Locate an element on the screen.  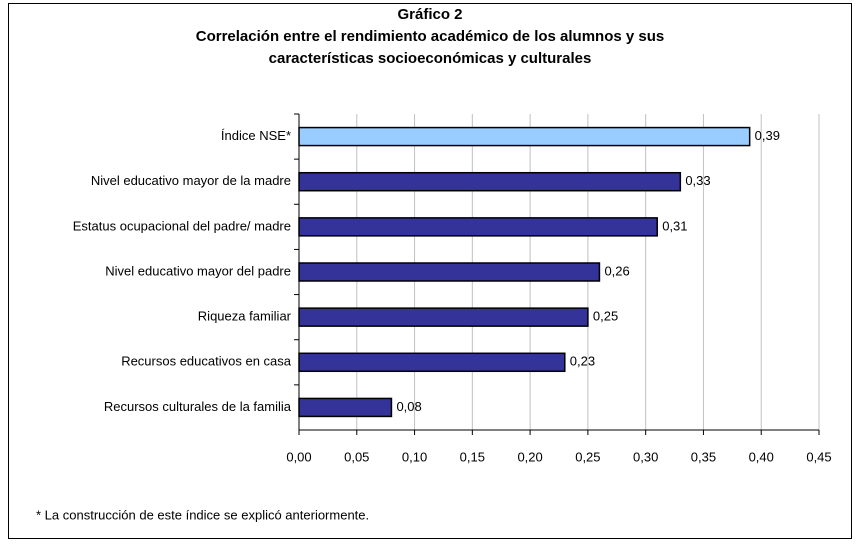
x-tick-label: 0,10 is located at coordinates (414, 456).